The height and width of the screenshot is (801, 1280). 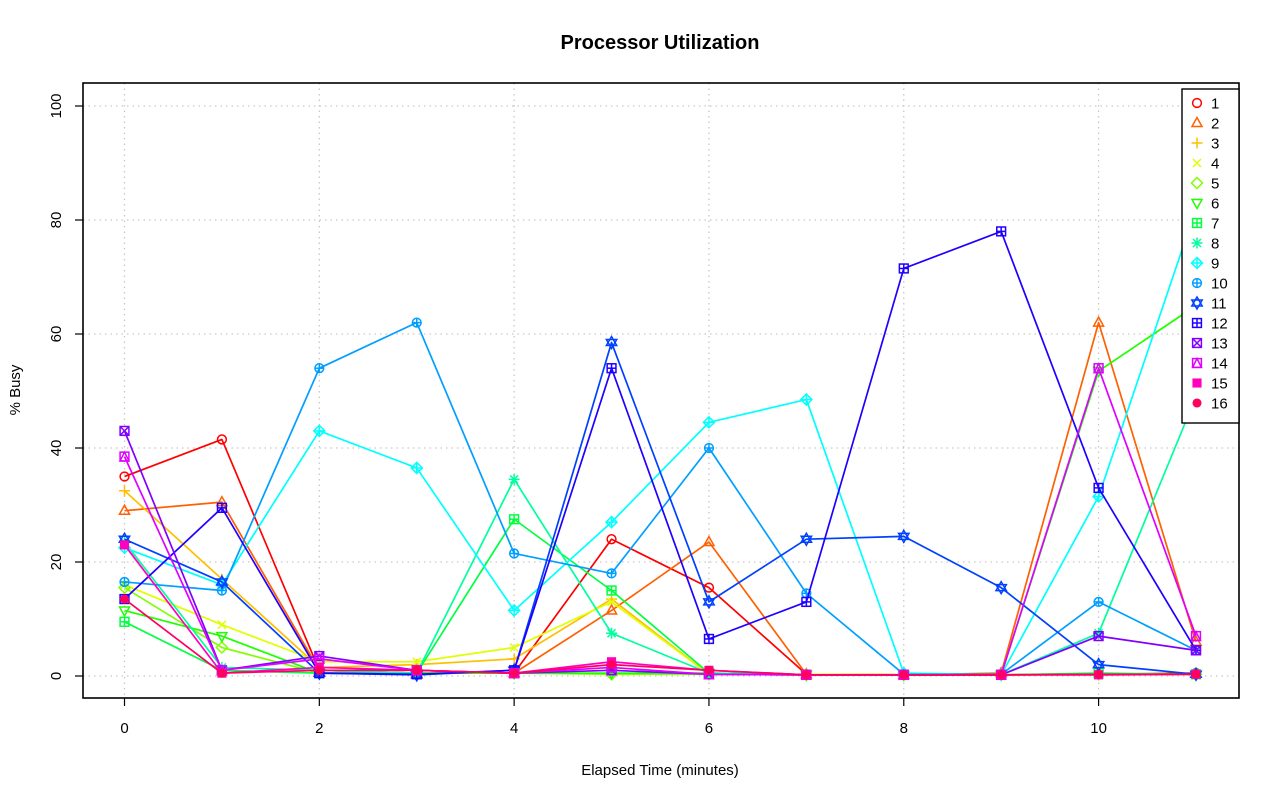 I want to click on legend-item-4: 4, so click(x=1205, y=164).